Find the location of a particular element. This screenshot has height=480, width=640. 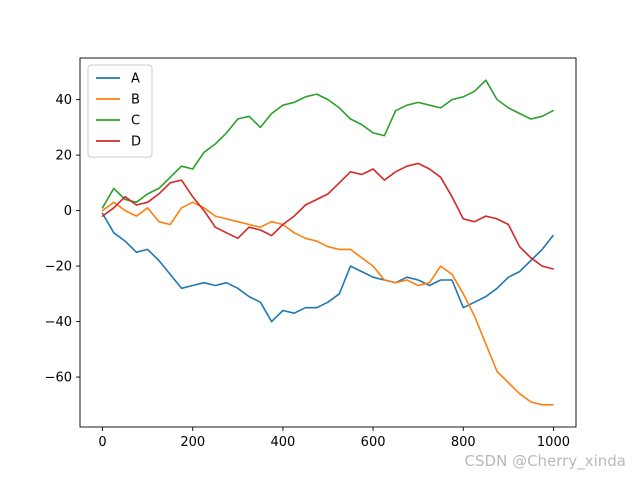

y-tick-label: −20 is located at coordinates (58, 267).